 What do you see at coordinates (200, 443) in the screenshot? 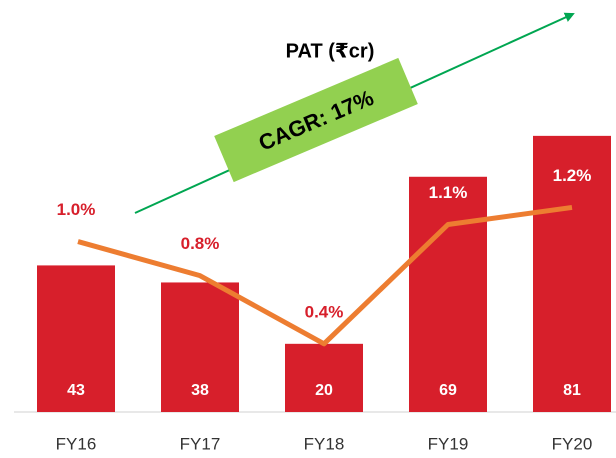
I see `x-tick-label: FY17` at bounding box center [200, 443].